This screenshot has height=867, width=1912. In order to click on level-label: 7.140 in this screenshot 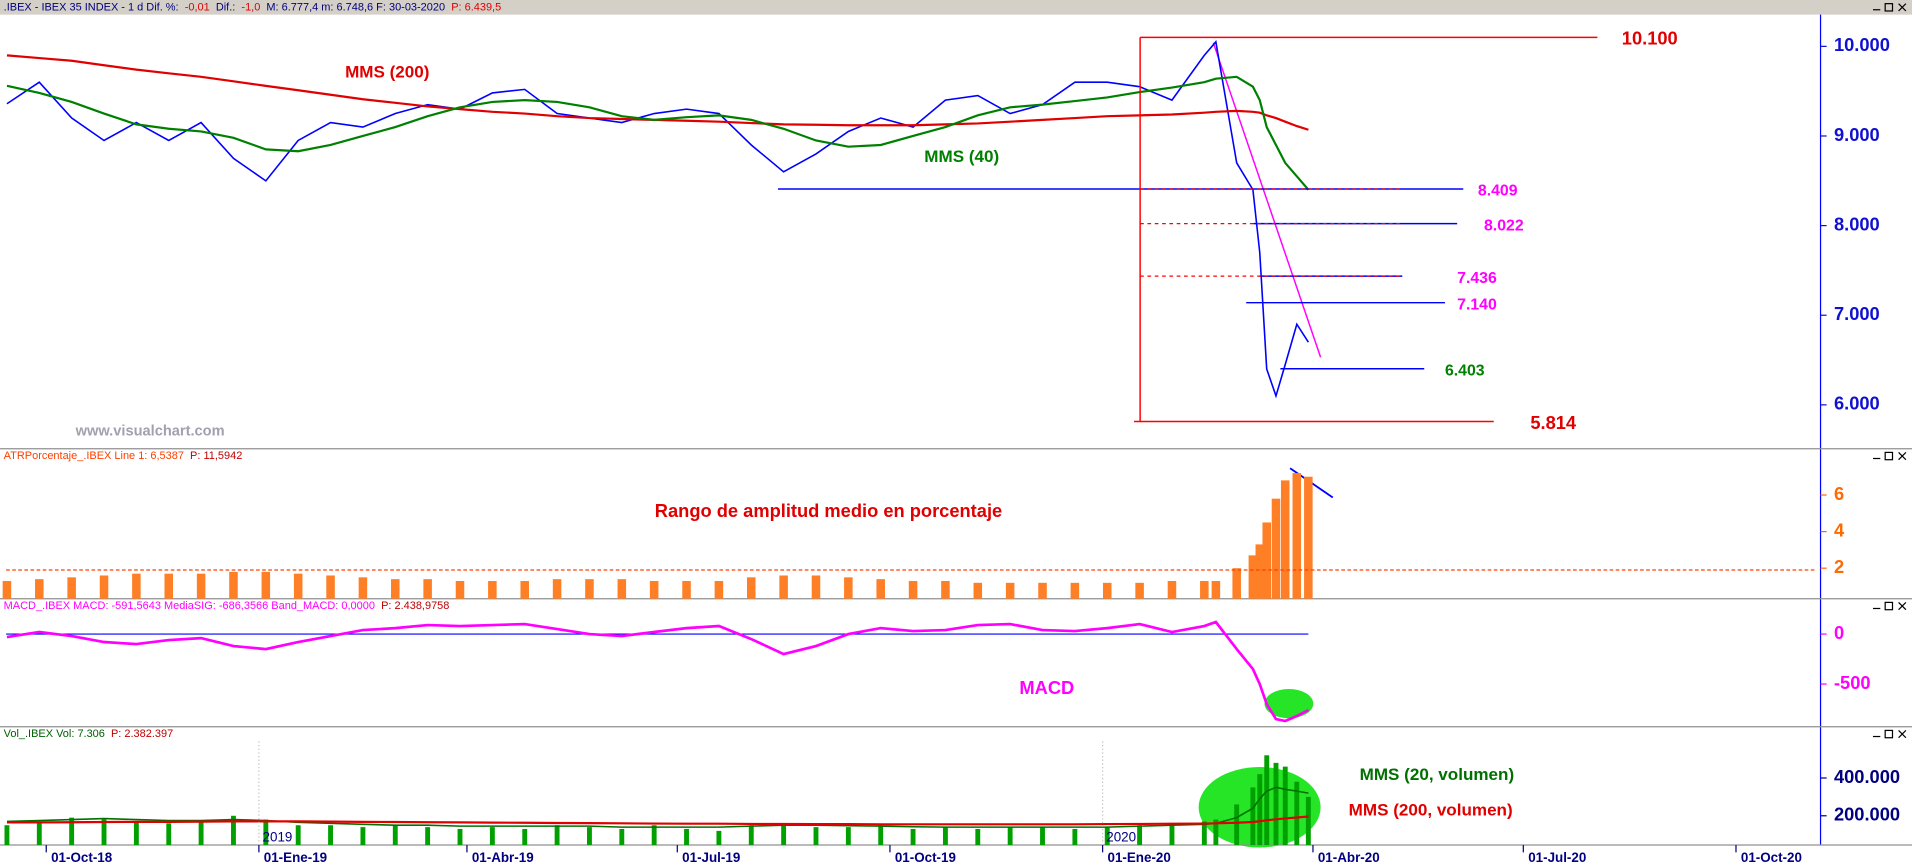, I will do `click(1477, 304)`.